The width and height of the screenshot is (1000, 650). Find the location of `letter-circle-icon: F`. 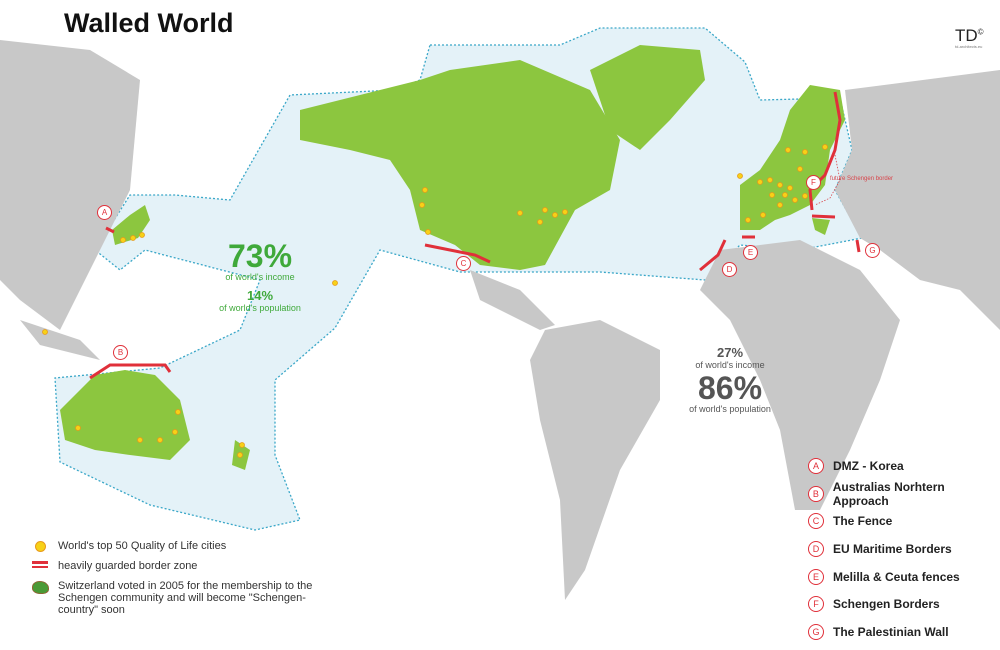

letter-circle-icon: F is located at coordinates (816, 604).